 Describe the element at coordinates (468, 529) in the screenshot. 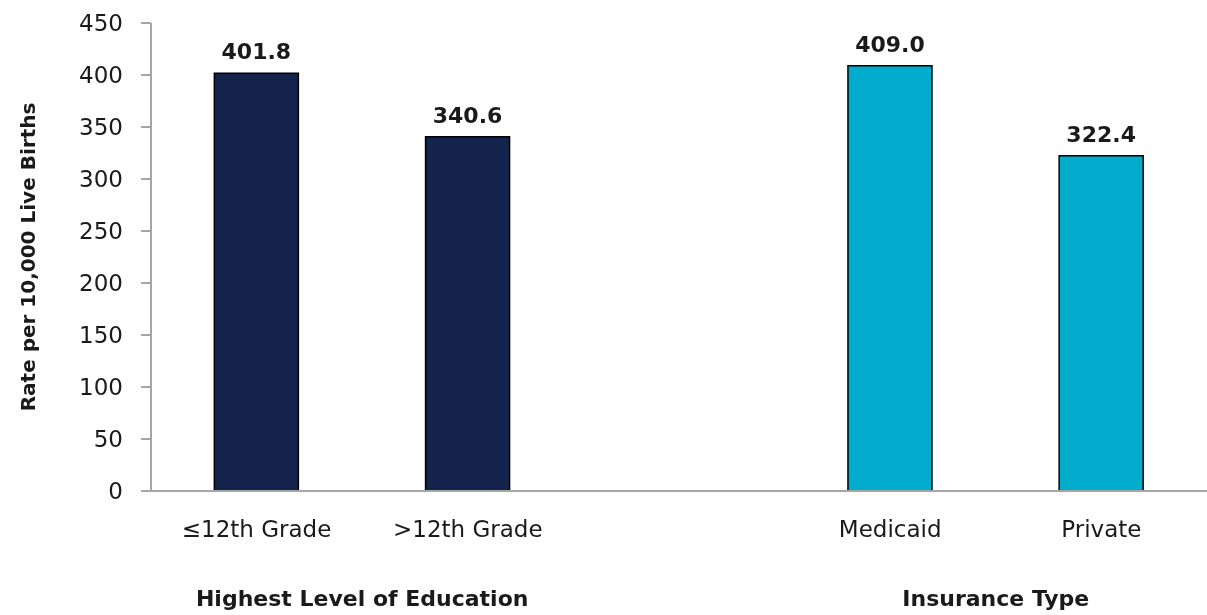

I see `x-tick-label: >12th Grade` at that location.